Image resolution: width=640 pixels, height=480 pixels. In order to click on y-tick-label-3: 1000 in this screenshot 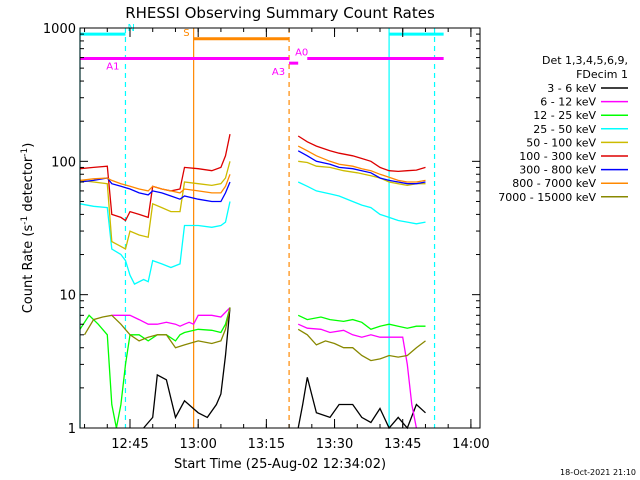, I will do `click(59, 29)`.